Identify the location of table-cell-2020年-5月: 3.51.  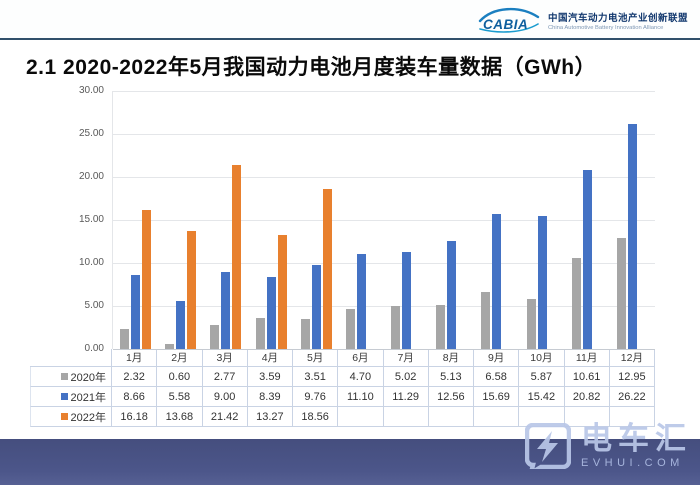
(316, 377).